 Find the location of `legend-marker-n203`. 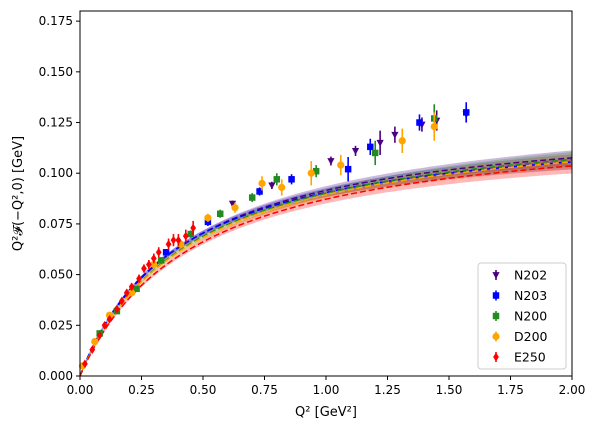

legend-marker-n203 is located at coordinates (496, 295).